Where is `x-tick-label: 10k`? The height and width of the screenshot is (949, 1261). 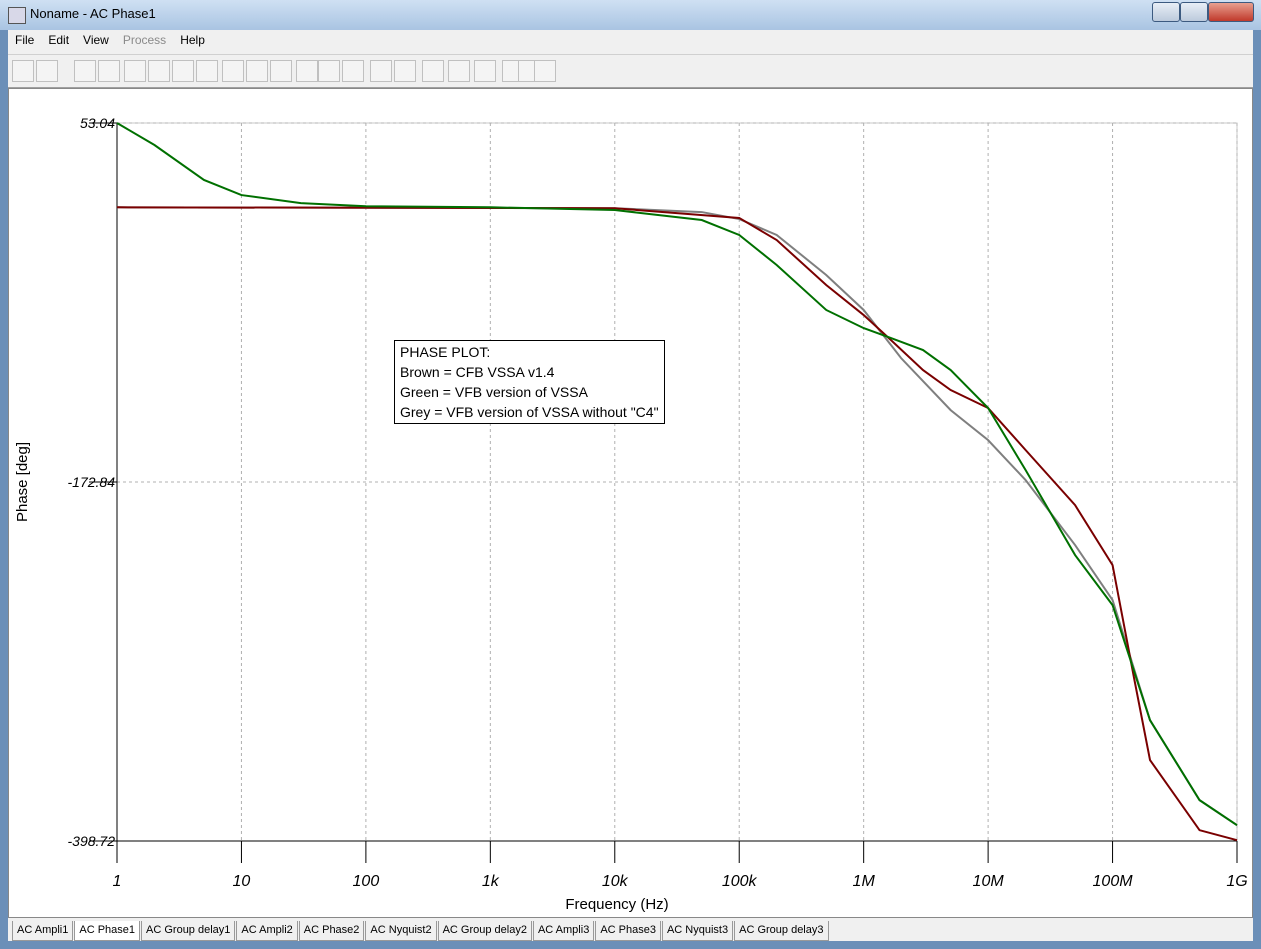
x-tick-label: 10k is located at coordinates (615, 881).